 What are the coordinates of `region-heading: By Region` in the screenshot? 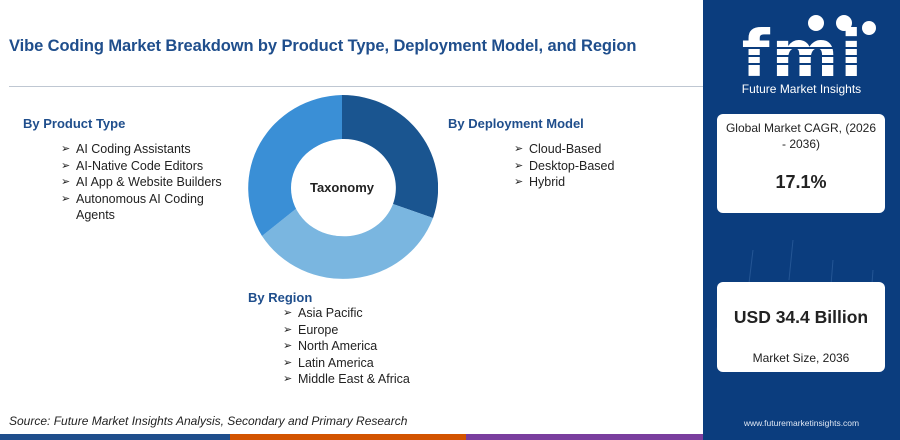 It's located at (280, 297).